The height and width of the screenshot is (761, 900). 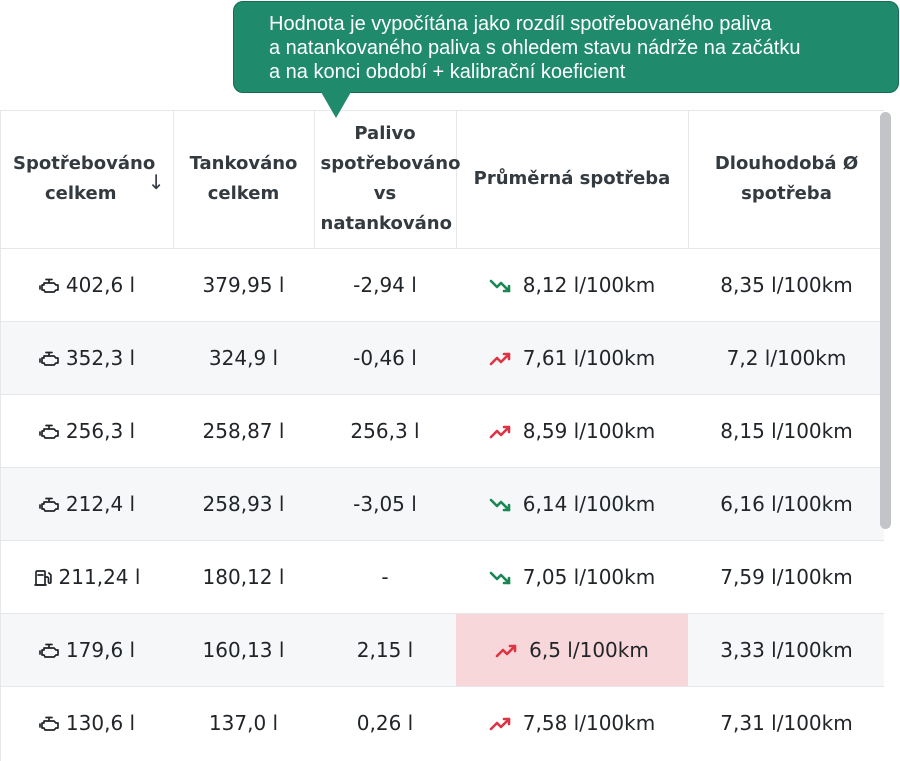 What do you see at coordinates (589, 576) in the screenshot?
I see `avg-consumption-value: 7,05 l/100km` at bounding box center [589, 576].